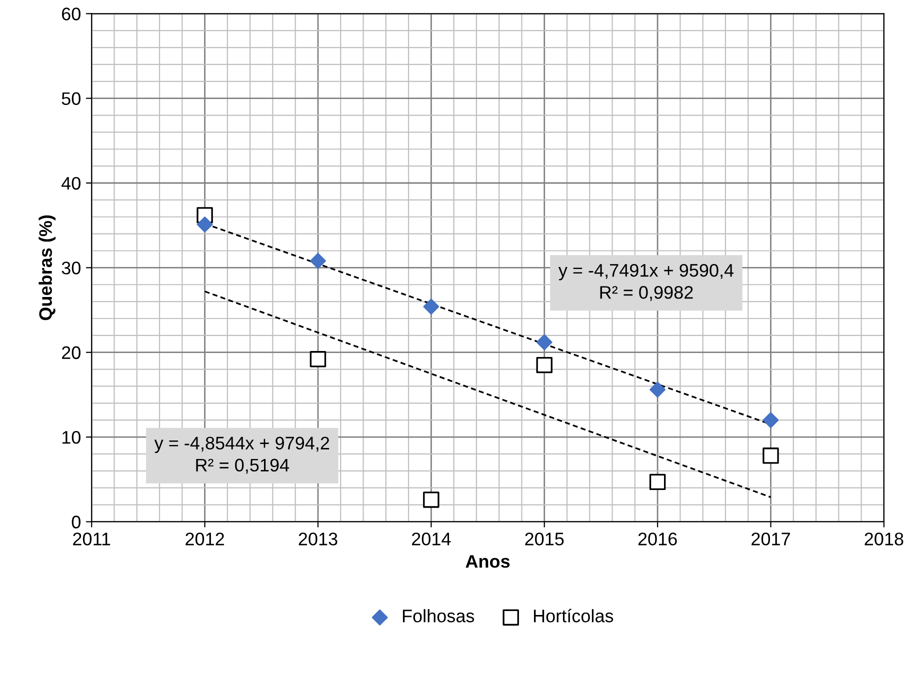 The image size is (916, 682). Describe the element at coordinates (884, 539) in the screenshot. I see `x-tick-label: 2018` at that location.